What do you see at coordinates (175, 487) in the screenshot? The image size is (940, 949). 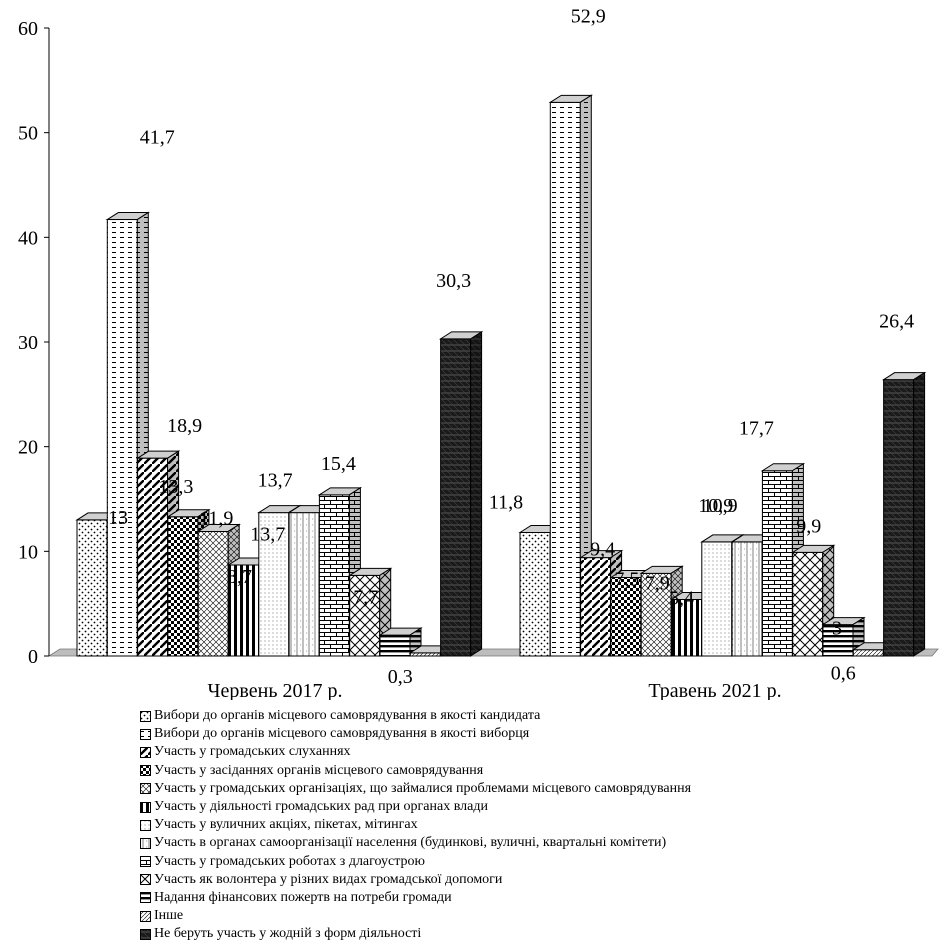 I see `data-label: 13,3` at bounding box center [175, 487].